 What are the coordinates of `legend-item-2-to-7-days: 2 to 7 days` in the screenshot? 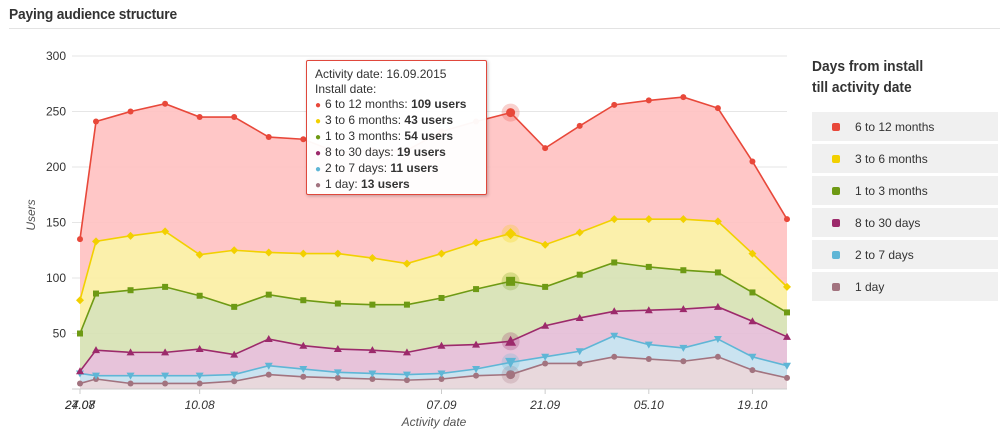 It's located at (905, 254).